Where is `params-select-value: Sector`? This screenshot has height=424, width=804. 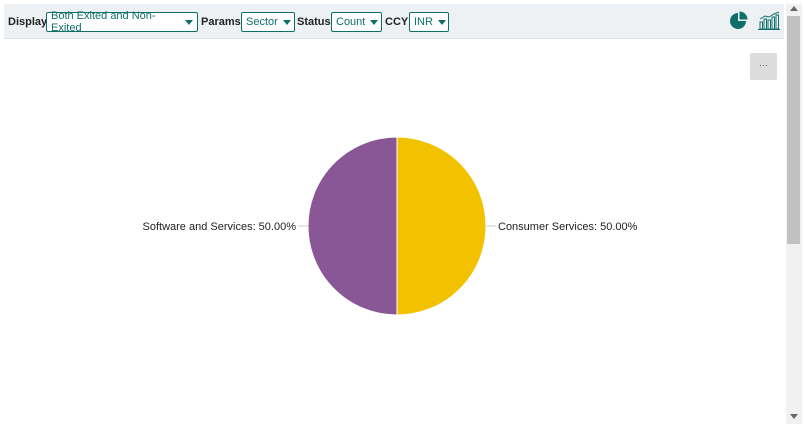
params-select-value: Sector is located at coordinates (262, 22).